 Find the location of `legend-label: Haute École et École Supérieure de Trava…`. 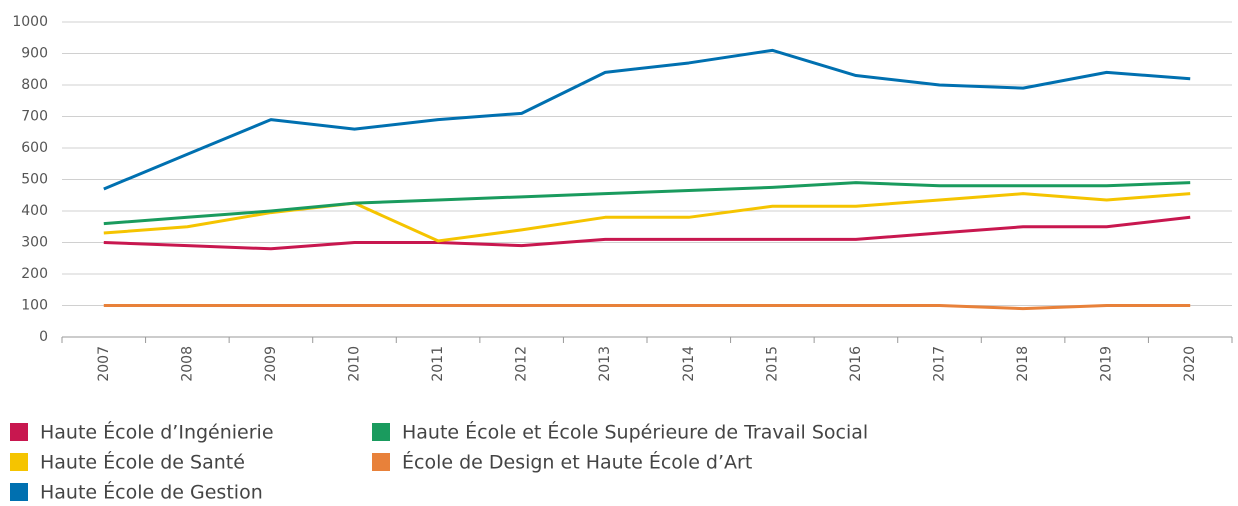

legend-label: Haute École et École Supérieure de Trava… is located at coordinates (635, 432).